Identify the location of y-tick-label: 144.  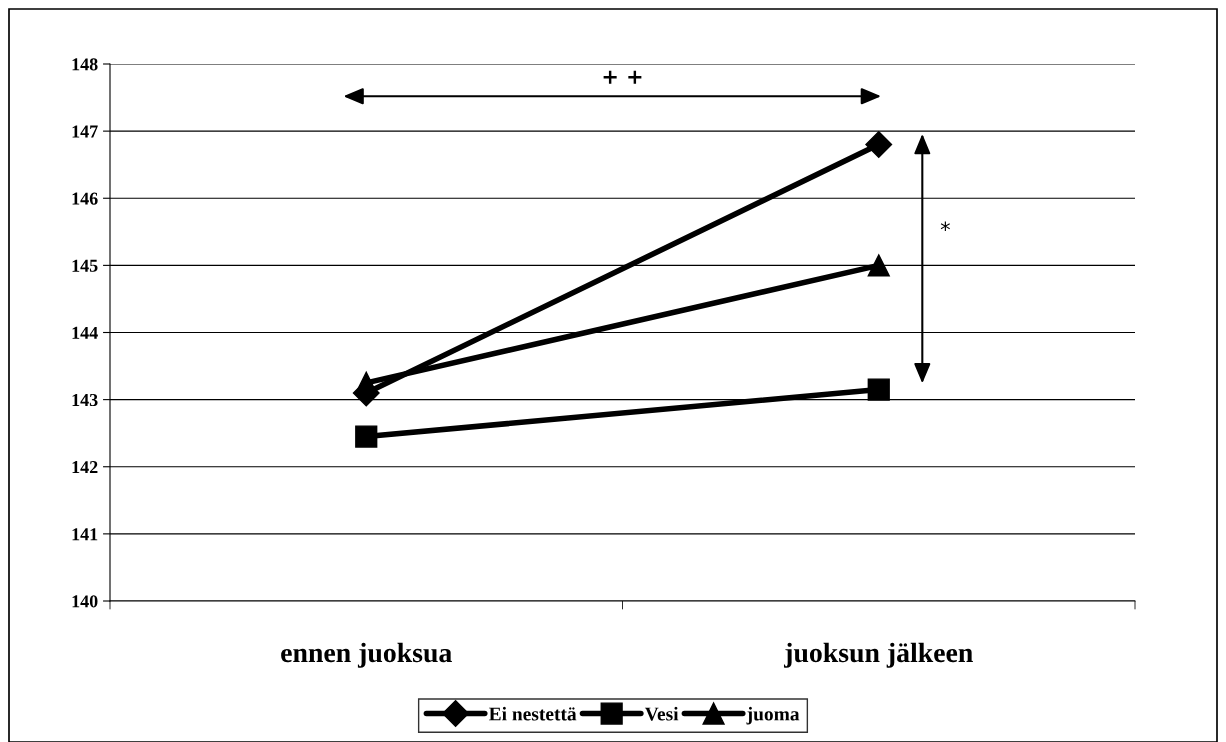
(85, 332).